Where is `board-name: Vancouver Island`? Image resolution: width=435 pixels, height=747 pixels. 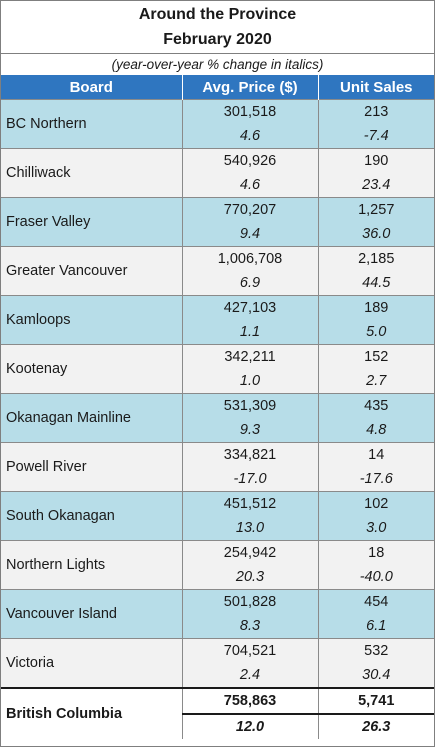
board-name: Vancouver Island is located at coordinates (91, 614).